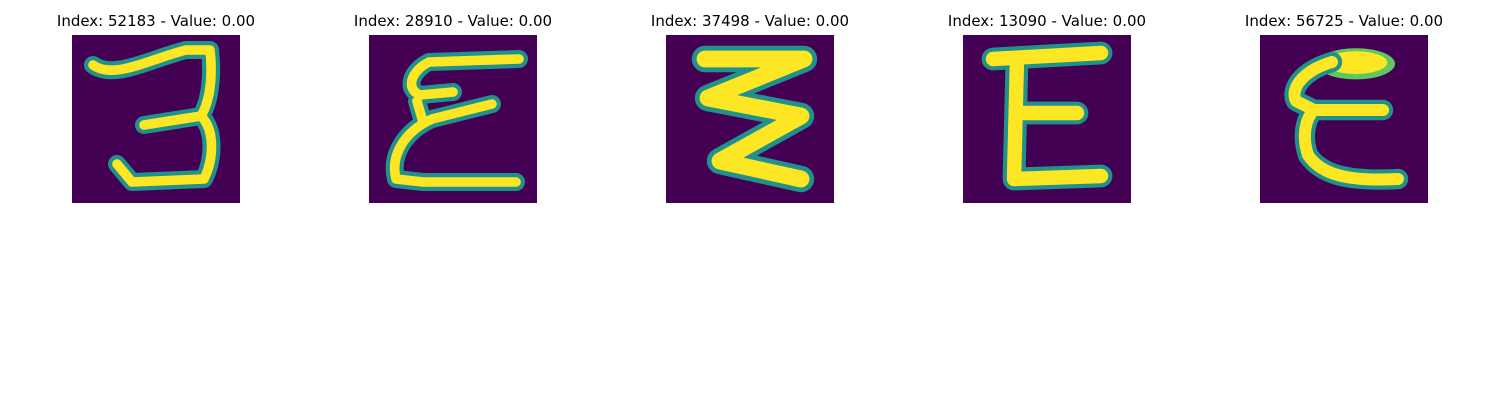 This screenshot has width=1500, height=400. I want to click on panel-title: Index: 56725 - Value: 0.00, so click(1344, 21).